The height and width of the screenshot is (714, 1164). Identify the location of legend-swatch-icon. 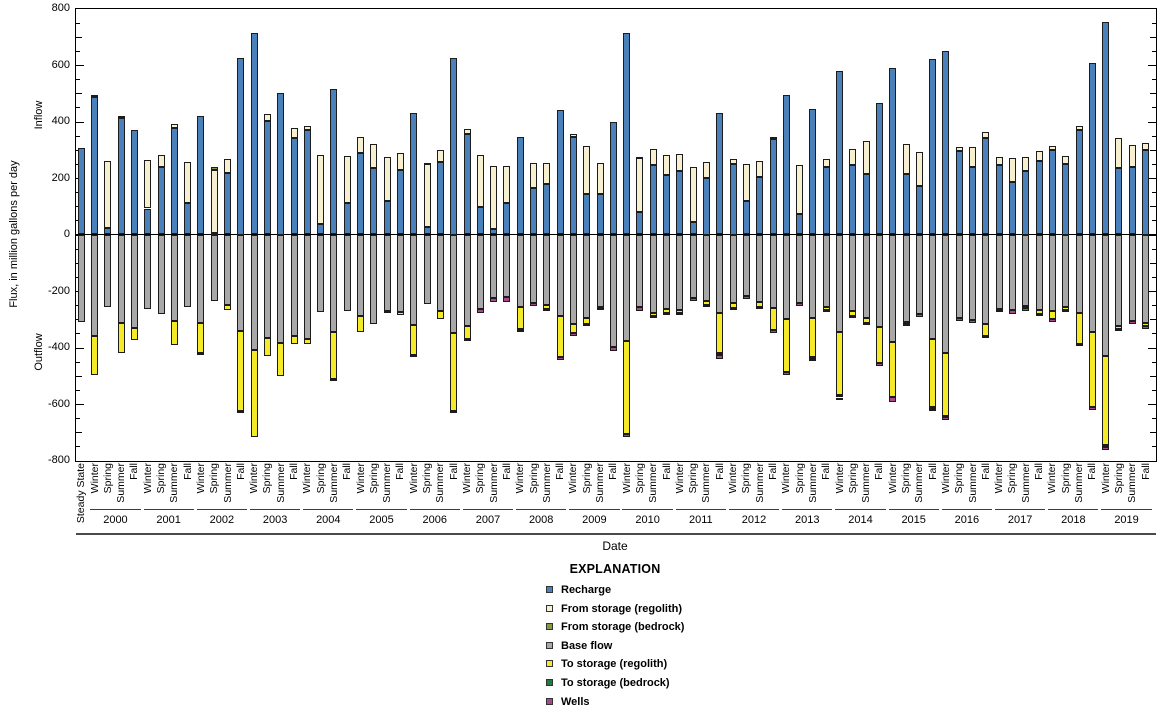
(549, 645).